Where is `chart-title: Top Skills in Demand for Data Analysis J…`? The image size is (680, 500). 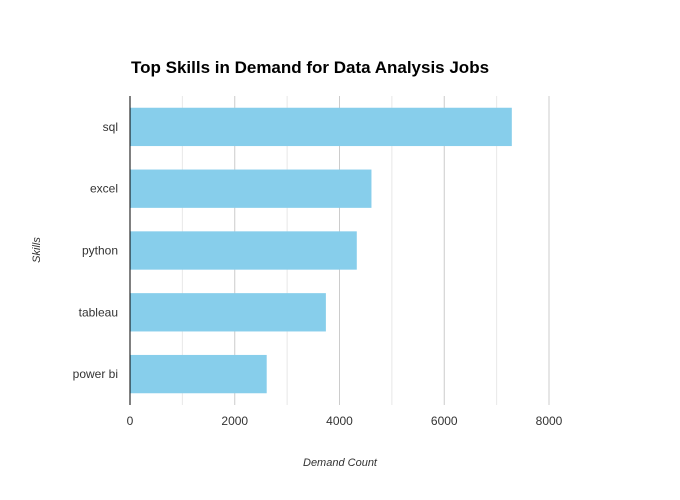 chart-title: Top Skills in Demand for Data Analysis J… is located at coordinates (310, 67).